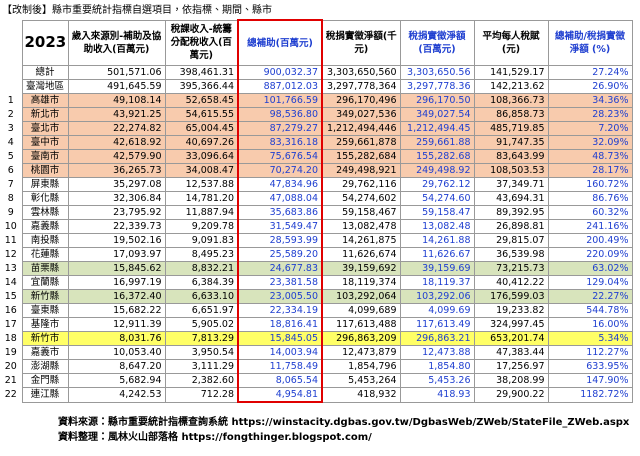 This screenshot has width=640, height=456. What do you see at coordinates (280, 42) in the screenshot?
I see `column-header: 總補助(百萬元)` at bounding box center [280, 42].